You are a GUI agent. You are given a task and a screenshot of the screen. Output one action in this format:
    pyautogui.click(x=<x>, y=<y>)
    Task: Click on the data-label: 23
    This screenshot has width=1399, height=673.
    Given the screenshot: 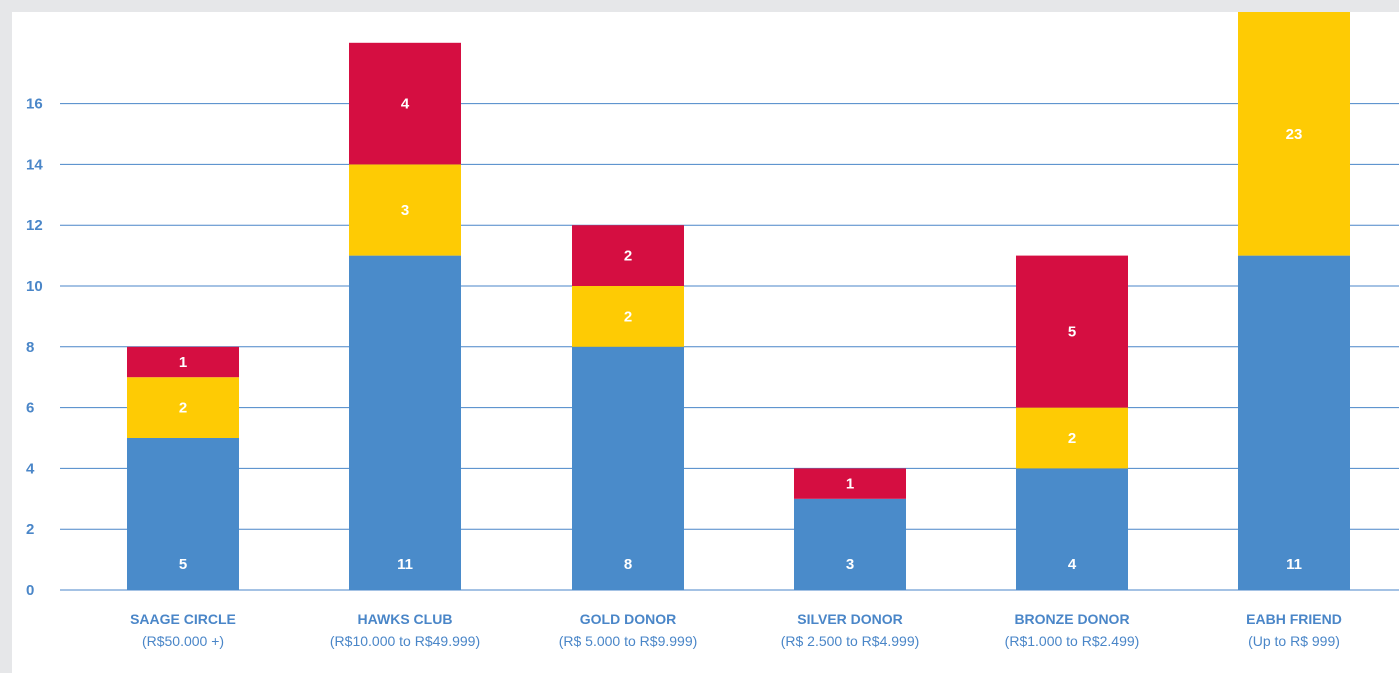 What is the action you would take?
    pyautogui.click(x=1294, y=134)
    